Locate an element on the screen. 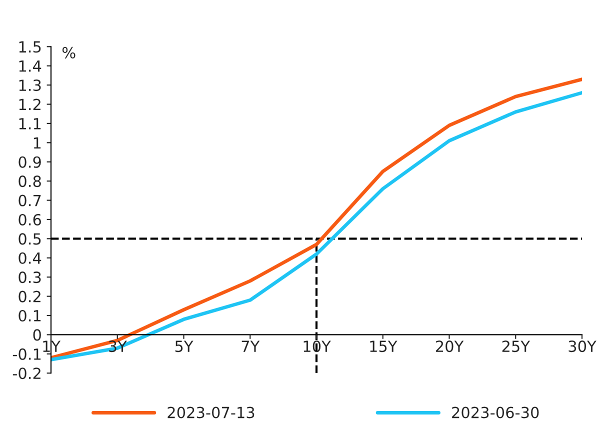 The image size is (600, 424). y-tick-label: 0.9 is located at coordinates (29, 162).